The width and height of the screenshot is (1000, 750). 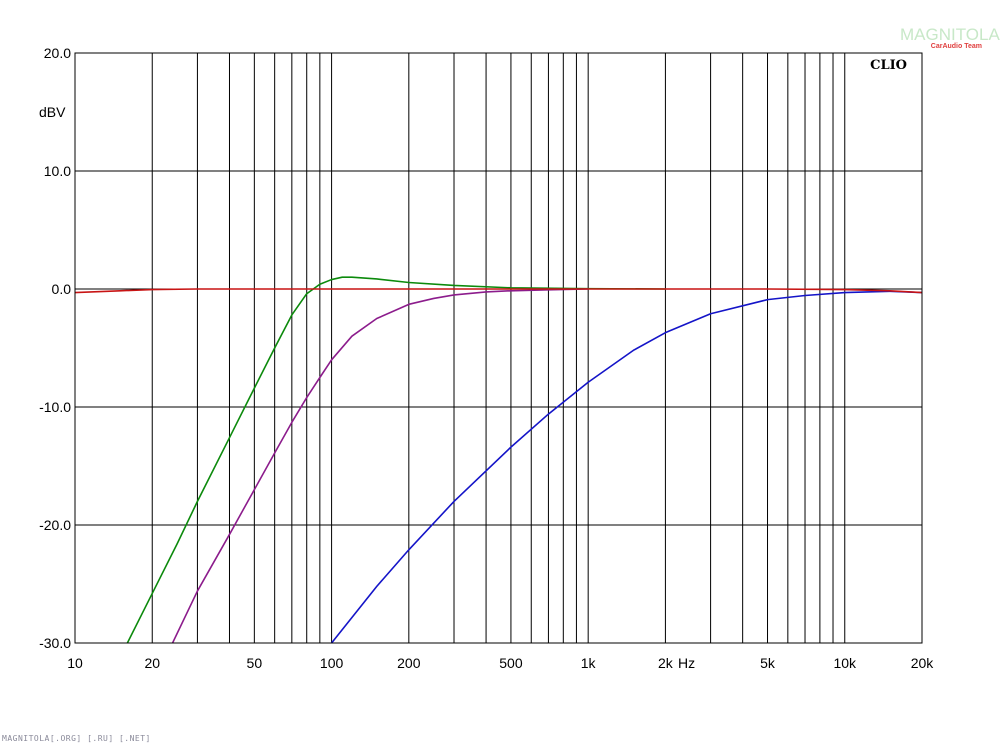 I want to click on y-tick-label: 10.0, so click(x=57, y=171).